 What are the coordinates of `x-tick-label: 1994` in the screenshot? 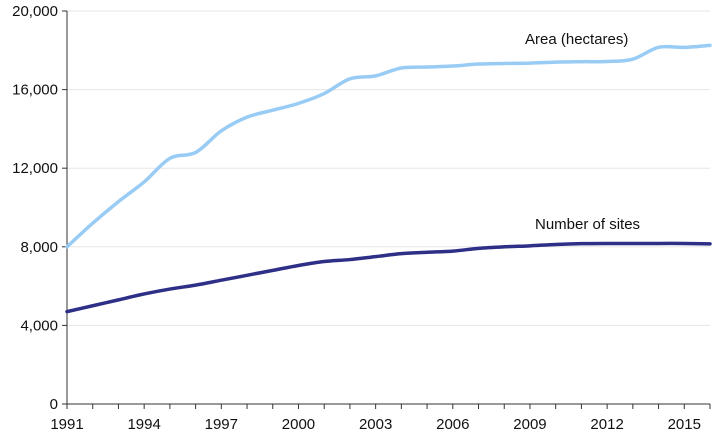 It's located at (143, 424).